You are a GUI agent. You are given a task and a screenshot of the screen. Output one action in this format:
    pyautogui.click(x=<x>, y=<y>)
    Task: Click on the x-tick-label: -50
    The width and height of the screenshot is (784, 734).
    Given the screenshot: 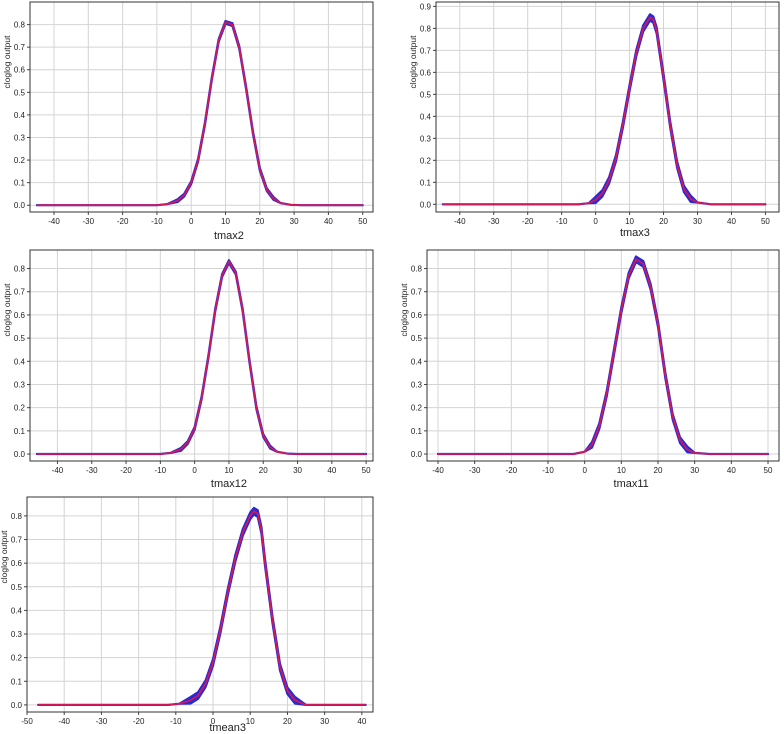 What is the action you would take?
    pyautogui.click(x=27, y=721)
    